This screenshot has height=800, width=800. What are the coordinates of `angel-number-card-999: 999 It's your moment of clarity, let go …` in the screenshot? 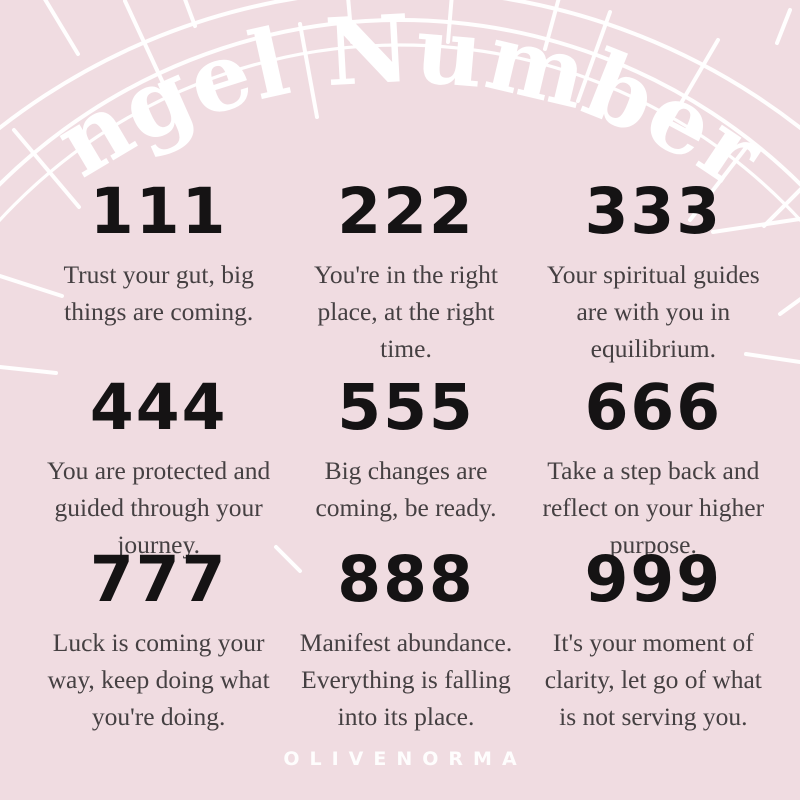 It's located at (653, 640).